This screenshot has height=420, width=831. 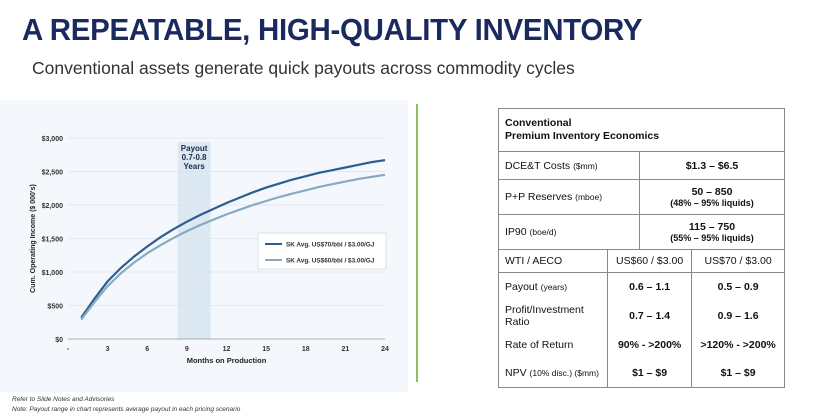 I want to click on scenario-header-row: WTI / AECO US$60 / $3.00 US$70 / $3.00, so click(x=641, y=261).